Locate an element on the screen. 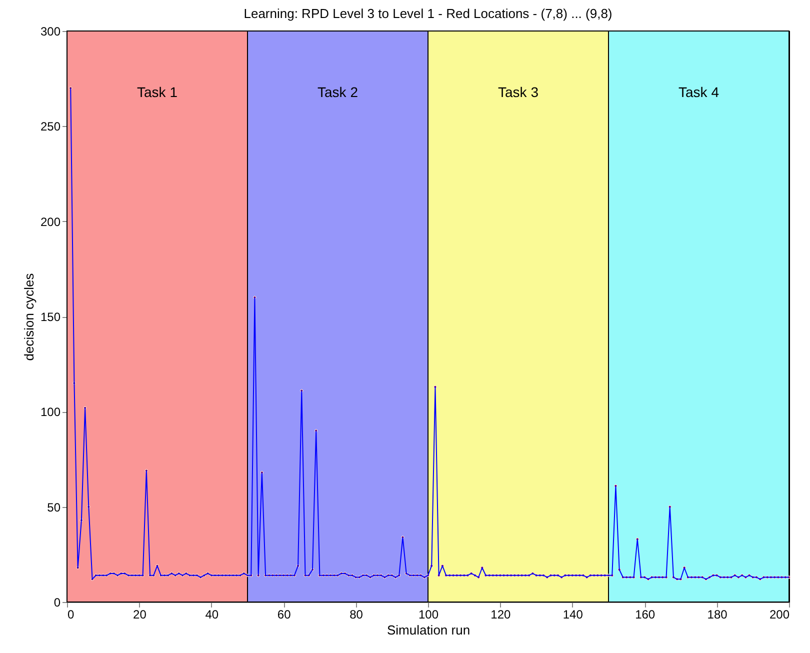 Image resolution: width=810 pixels, height=653 pixels. y-axis-title: decision cycles is located at coordinates (28, 316).